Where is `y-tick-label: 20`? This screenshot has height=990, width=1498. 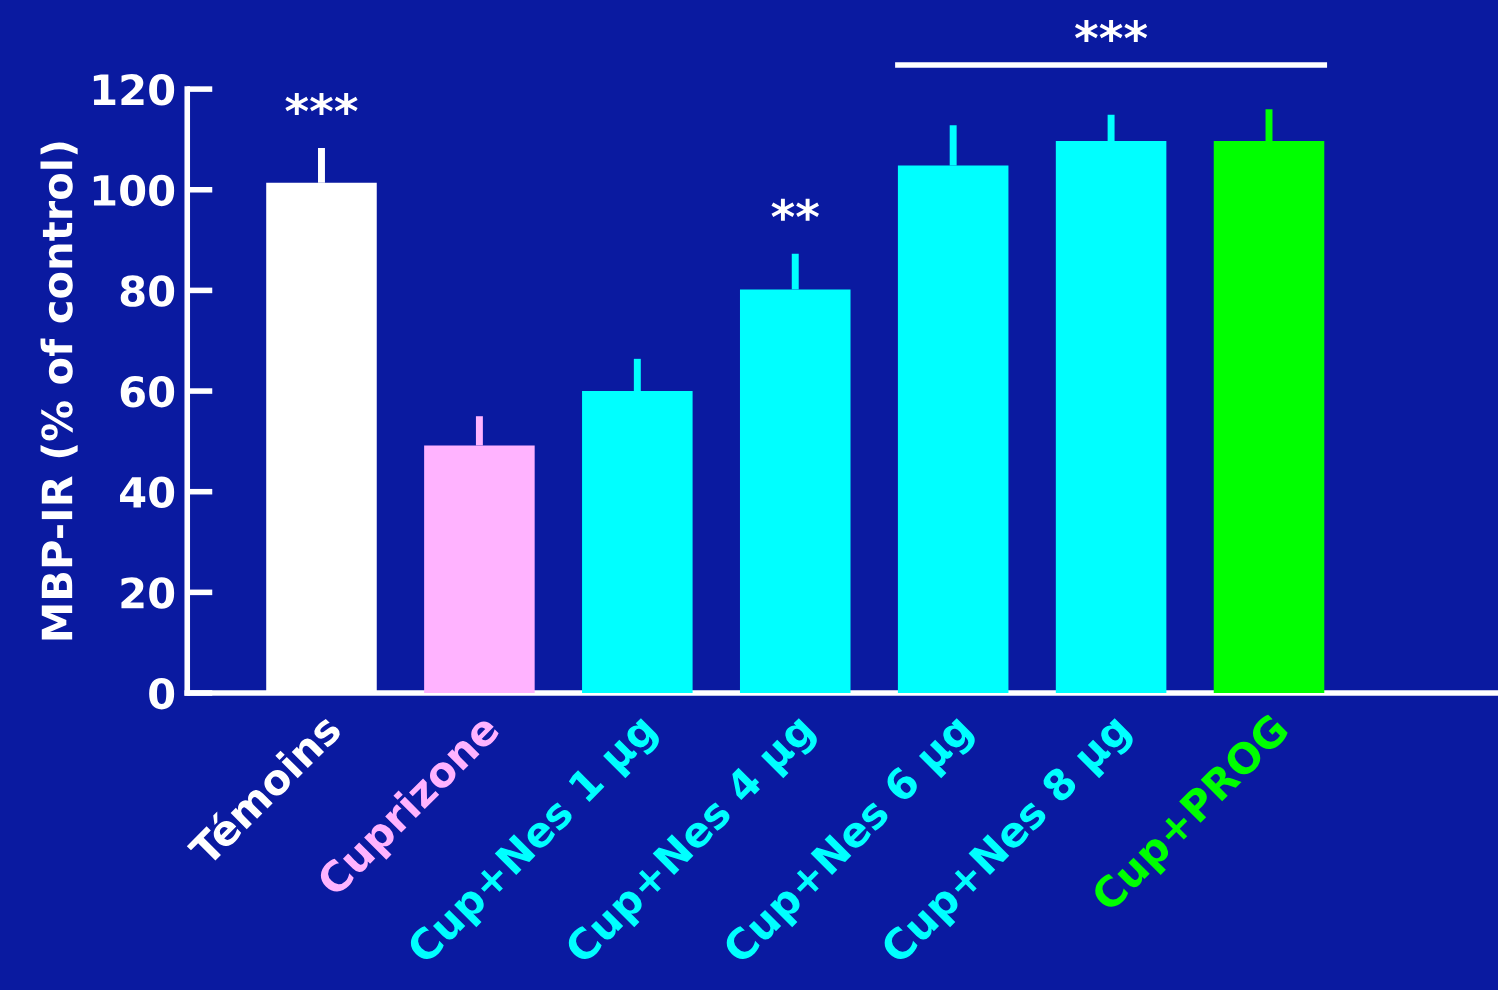 y-tick-label: 20 is located at coordinates (148, 593).